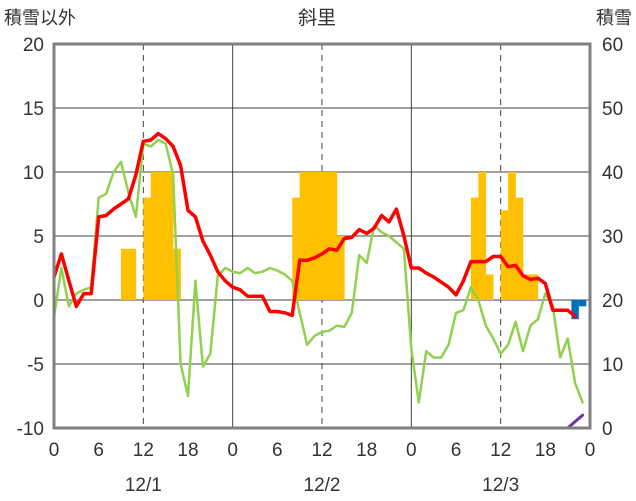 The image size is (636, 501). What do you see at coordinates (614, 18) in the screenshot?
I see `right-axis-title: 積雪` at bounding box center [614, 18].